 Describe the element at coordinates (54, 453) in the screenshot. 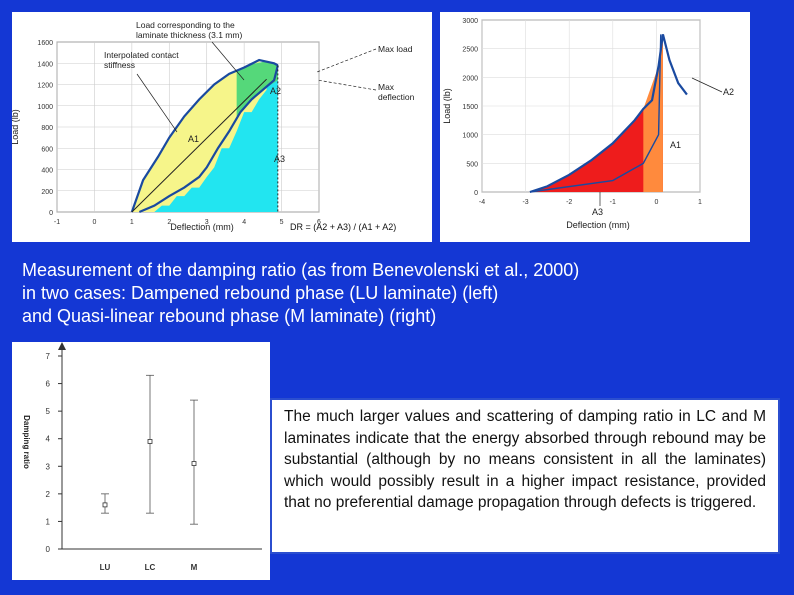

I see `damping-y-ticks: 0 1 2 3 4 5 6 7` at that location.